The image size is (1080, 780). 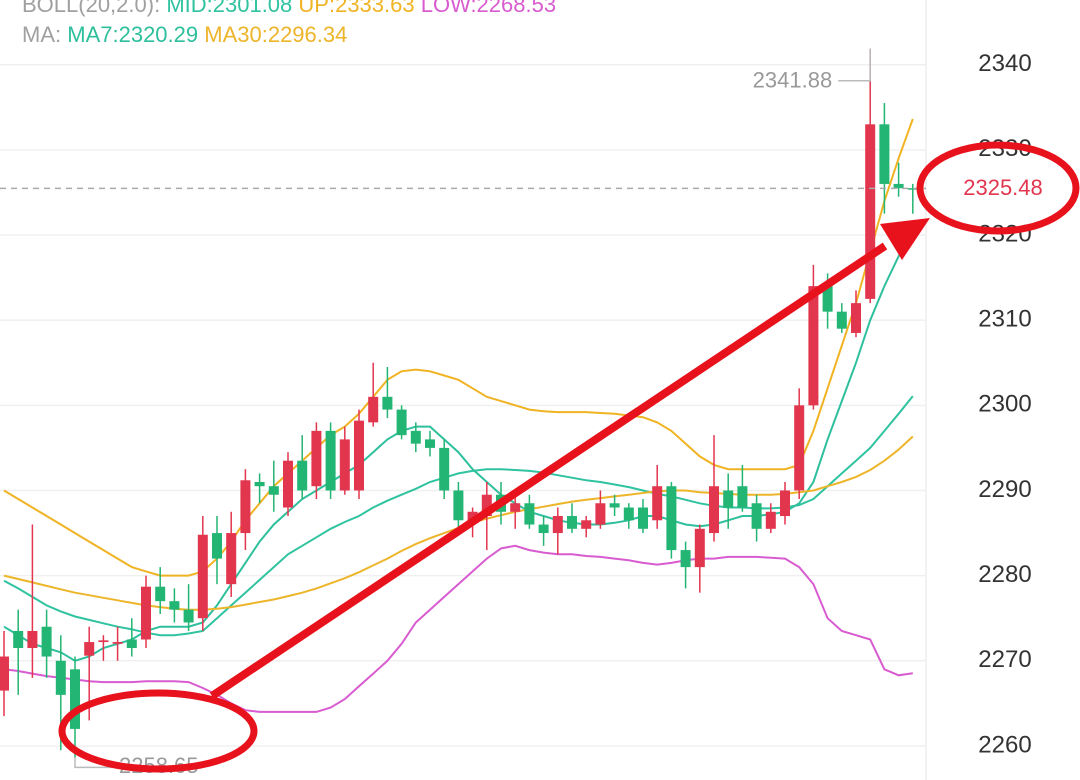 I want to click on y-tick-label: 2300, so click(x=1004, y=404).